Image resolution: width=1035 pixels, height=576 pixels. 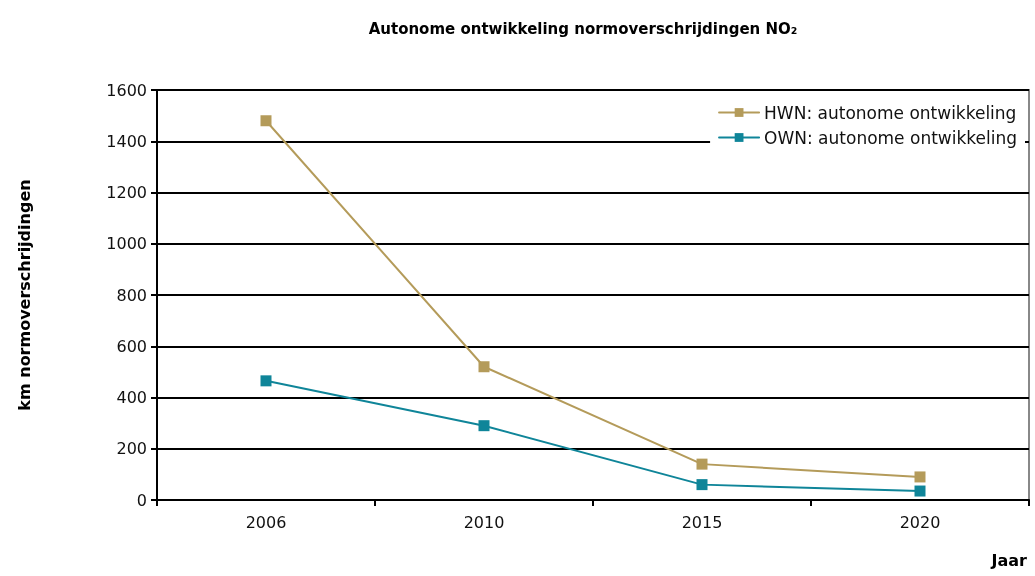 I want to click on x-tick-label: 2010, so click(x=484, y=522).